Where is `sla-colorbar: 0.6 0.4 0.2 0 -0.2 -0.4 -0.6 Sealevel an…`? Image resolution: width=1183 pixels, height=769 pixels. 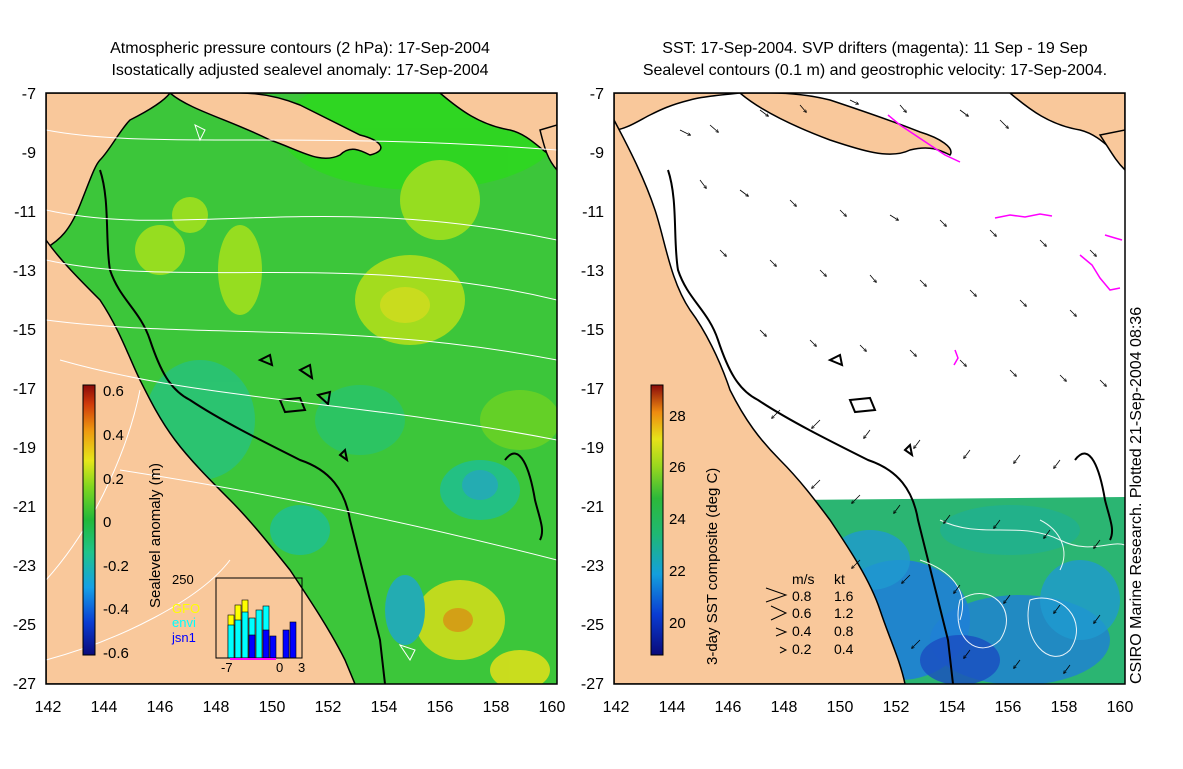
sla-colorbar: 0.6 0.4 0.2 0 -0.2 -0.4 -0.6 Sealevel an… is located at coordinates (123, 522).